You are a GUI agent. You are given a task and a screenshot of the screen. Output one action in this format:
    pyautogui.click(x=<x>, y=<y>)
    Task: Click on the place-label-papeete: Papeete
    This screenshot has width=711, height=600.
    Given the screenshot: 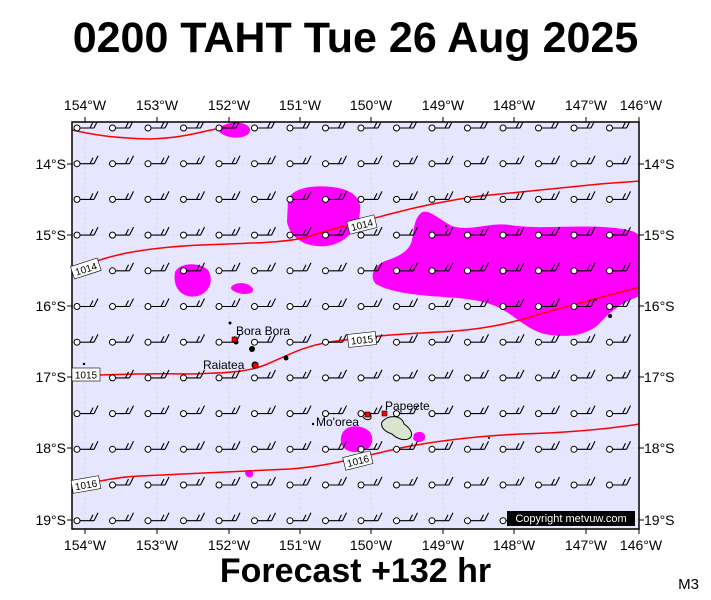 What is the action you would take?
    pyautogui.click(x=407, y=406)
    